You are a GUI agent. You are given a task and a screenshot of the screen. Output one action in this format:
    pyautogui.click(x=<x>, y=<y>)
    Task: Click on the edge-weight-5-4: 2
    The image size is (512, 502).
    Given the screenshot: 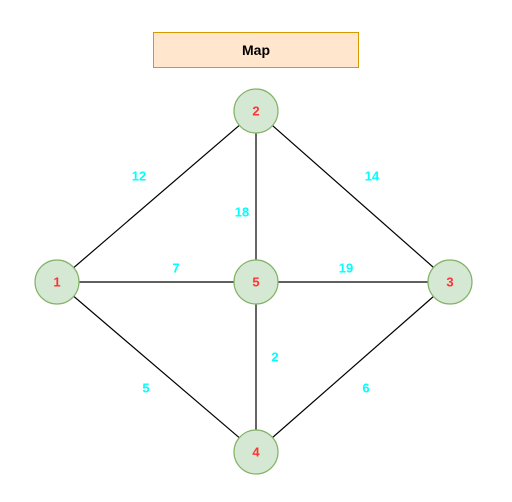 What is the action you would take?
    pyautogui.click(x=274, y=357)
    